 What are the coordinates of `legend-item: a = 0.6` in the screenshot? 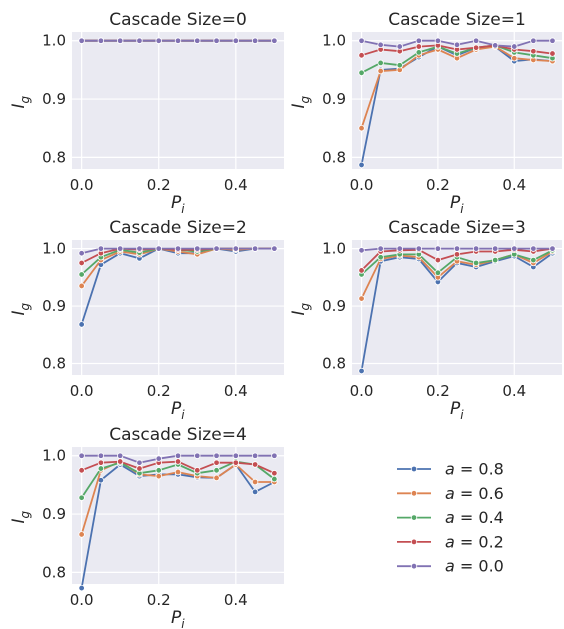 It's located at (450, 493).